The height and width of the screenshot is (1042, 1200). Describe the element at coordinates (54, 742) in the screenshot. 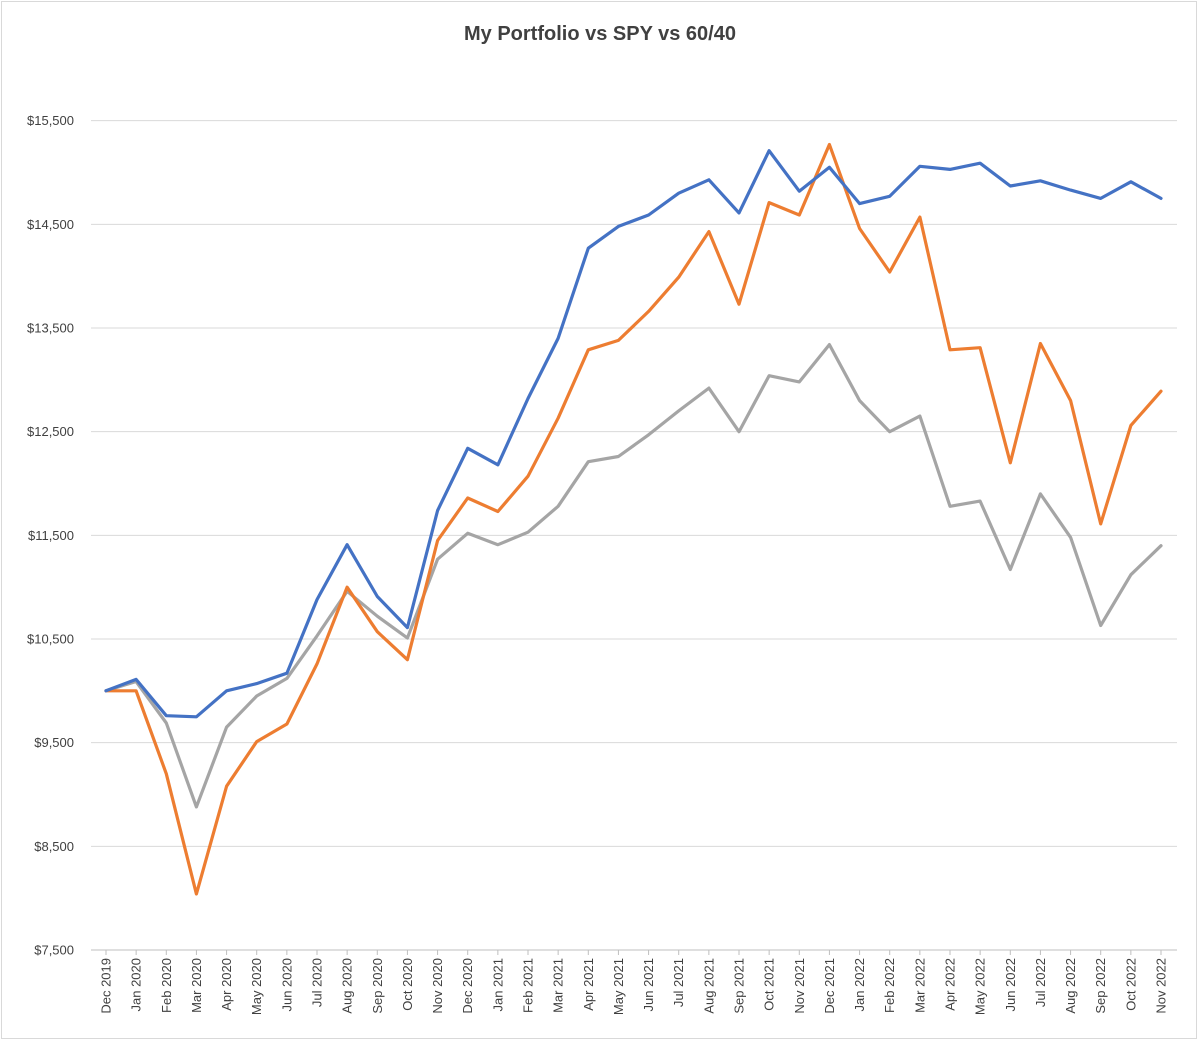

I see `y-tick-label: $9,500` at that location.